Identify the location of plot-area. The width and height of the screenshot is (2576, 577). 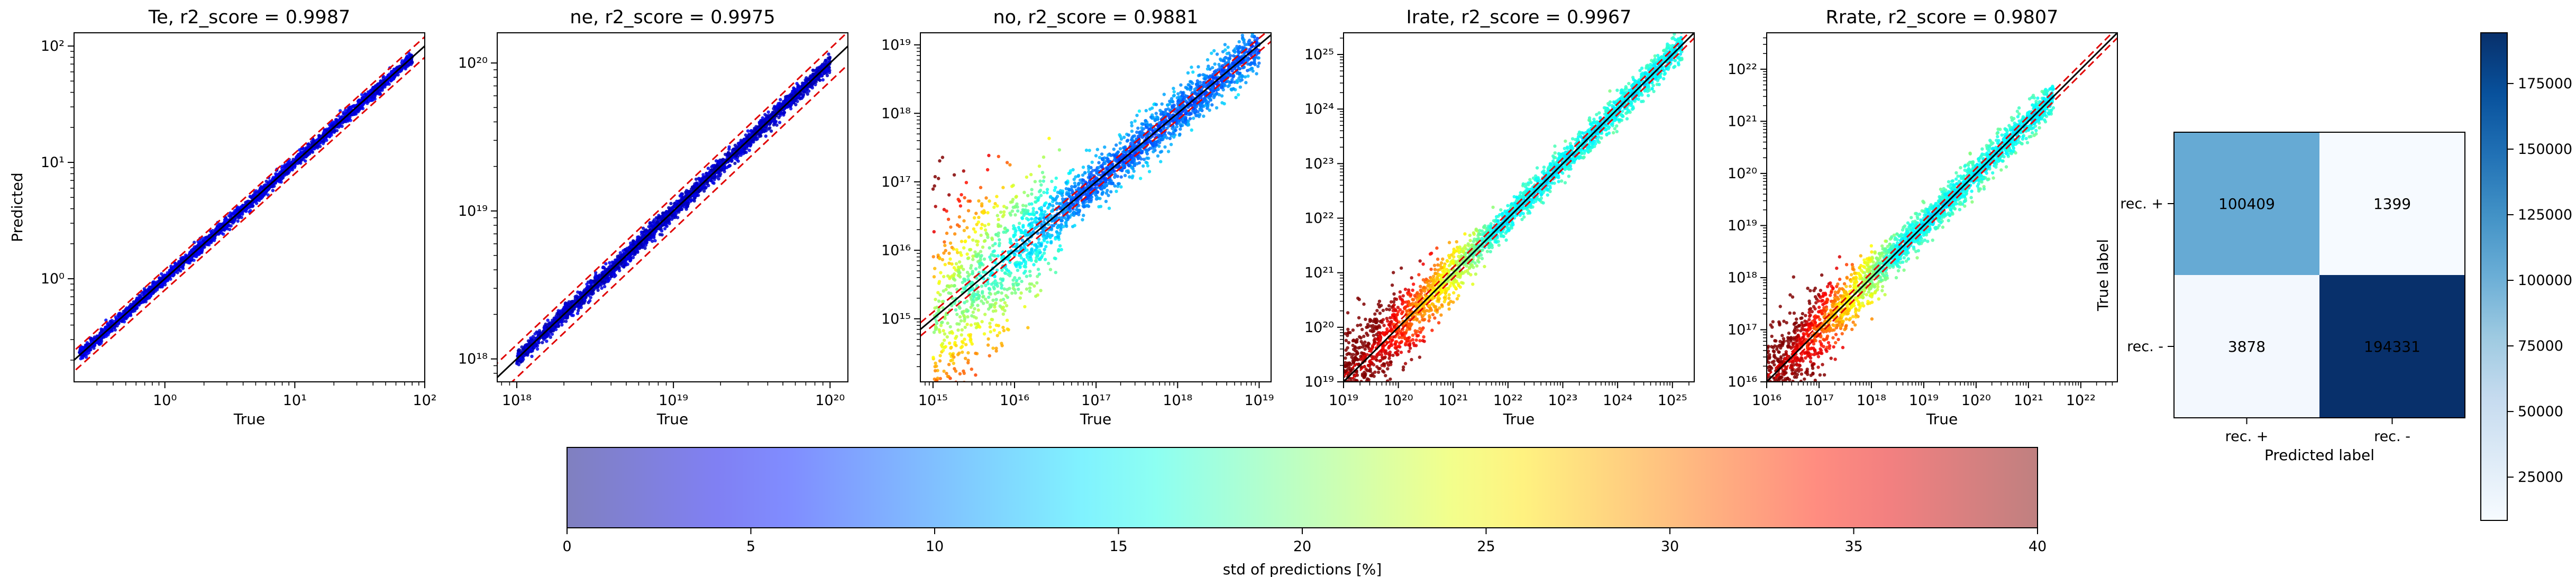
(249, 204).